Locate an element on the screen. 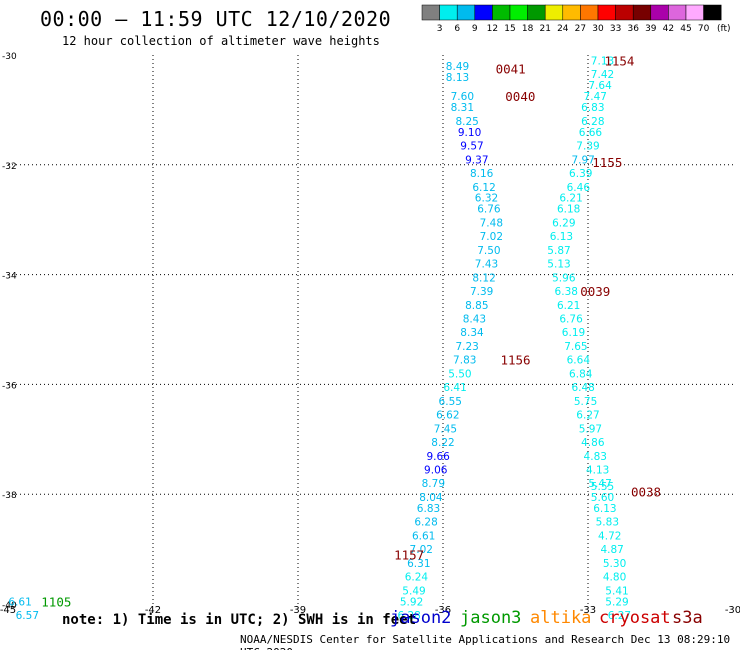 This screenshot has width=740, height=650. chart-title: 00:00 – 11:59 UTC 12/10/2020 is located at coordinates (216, 19).